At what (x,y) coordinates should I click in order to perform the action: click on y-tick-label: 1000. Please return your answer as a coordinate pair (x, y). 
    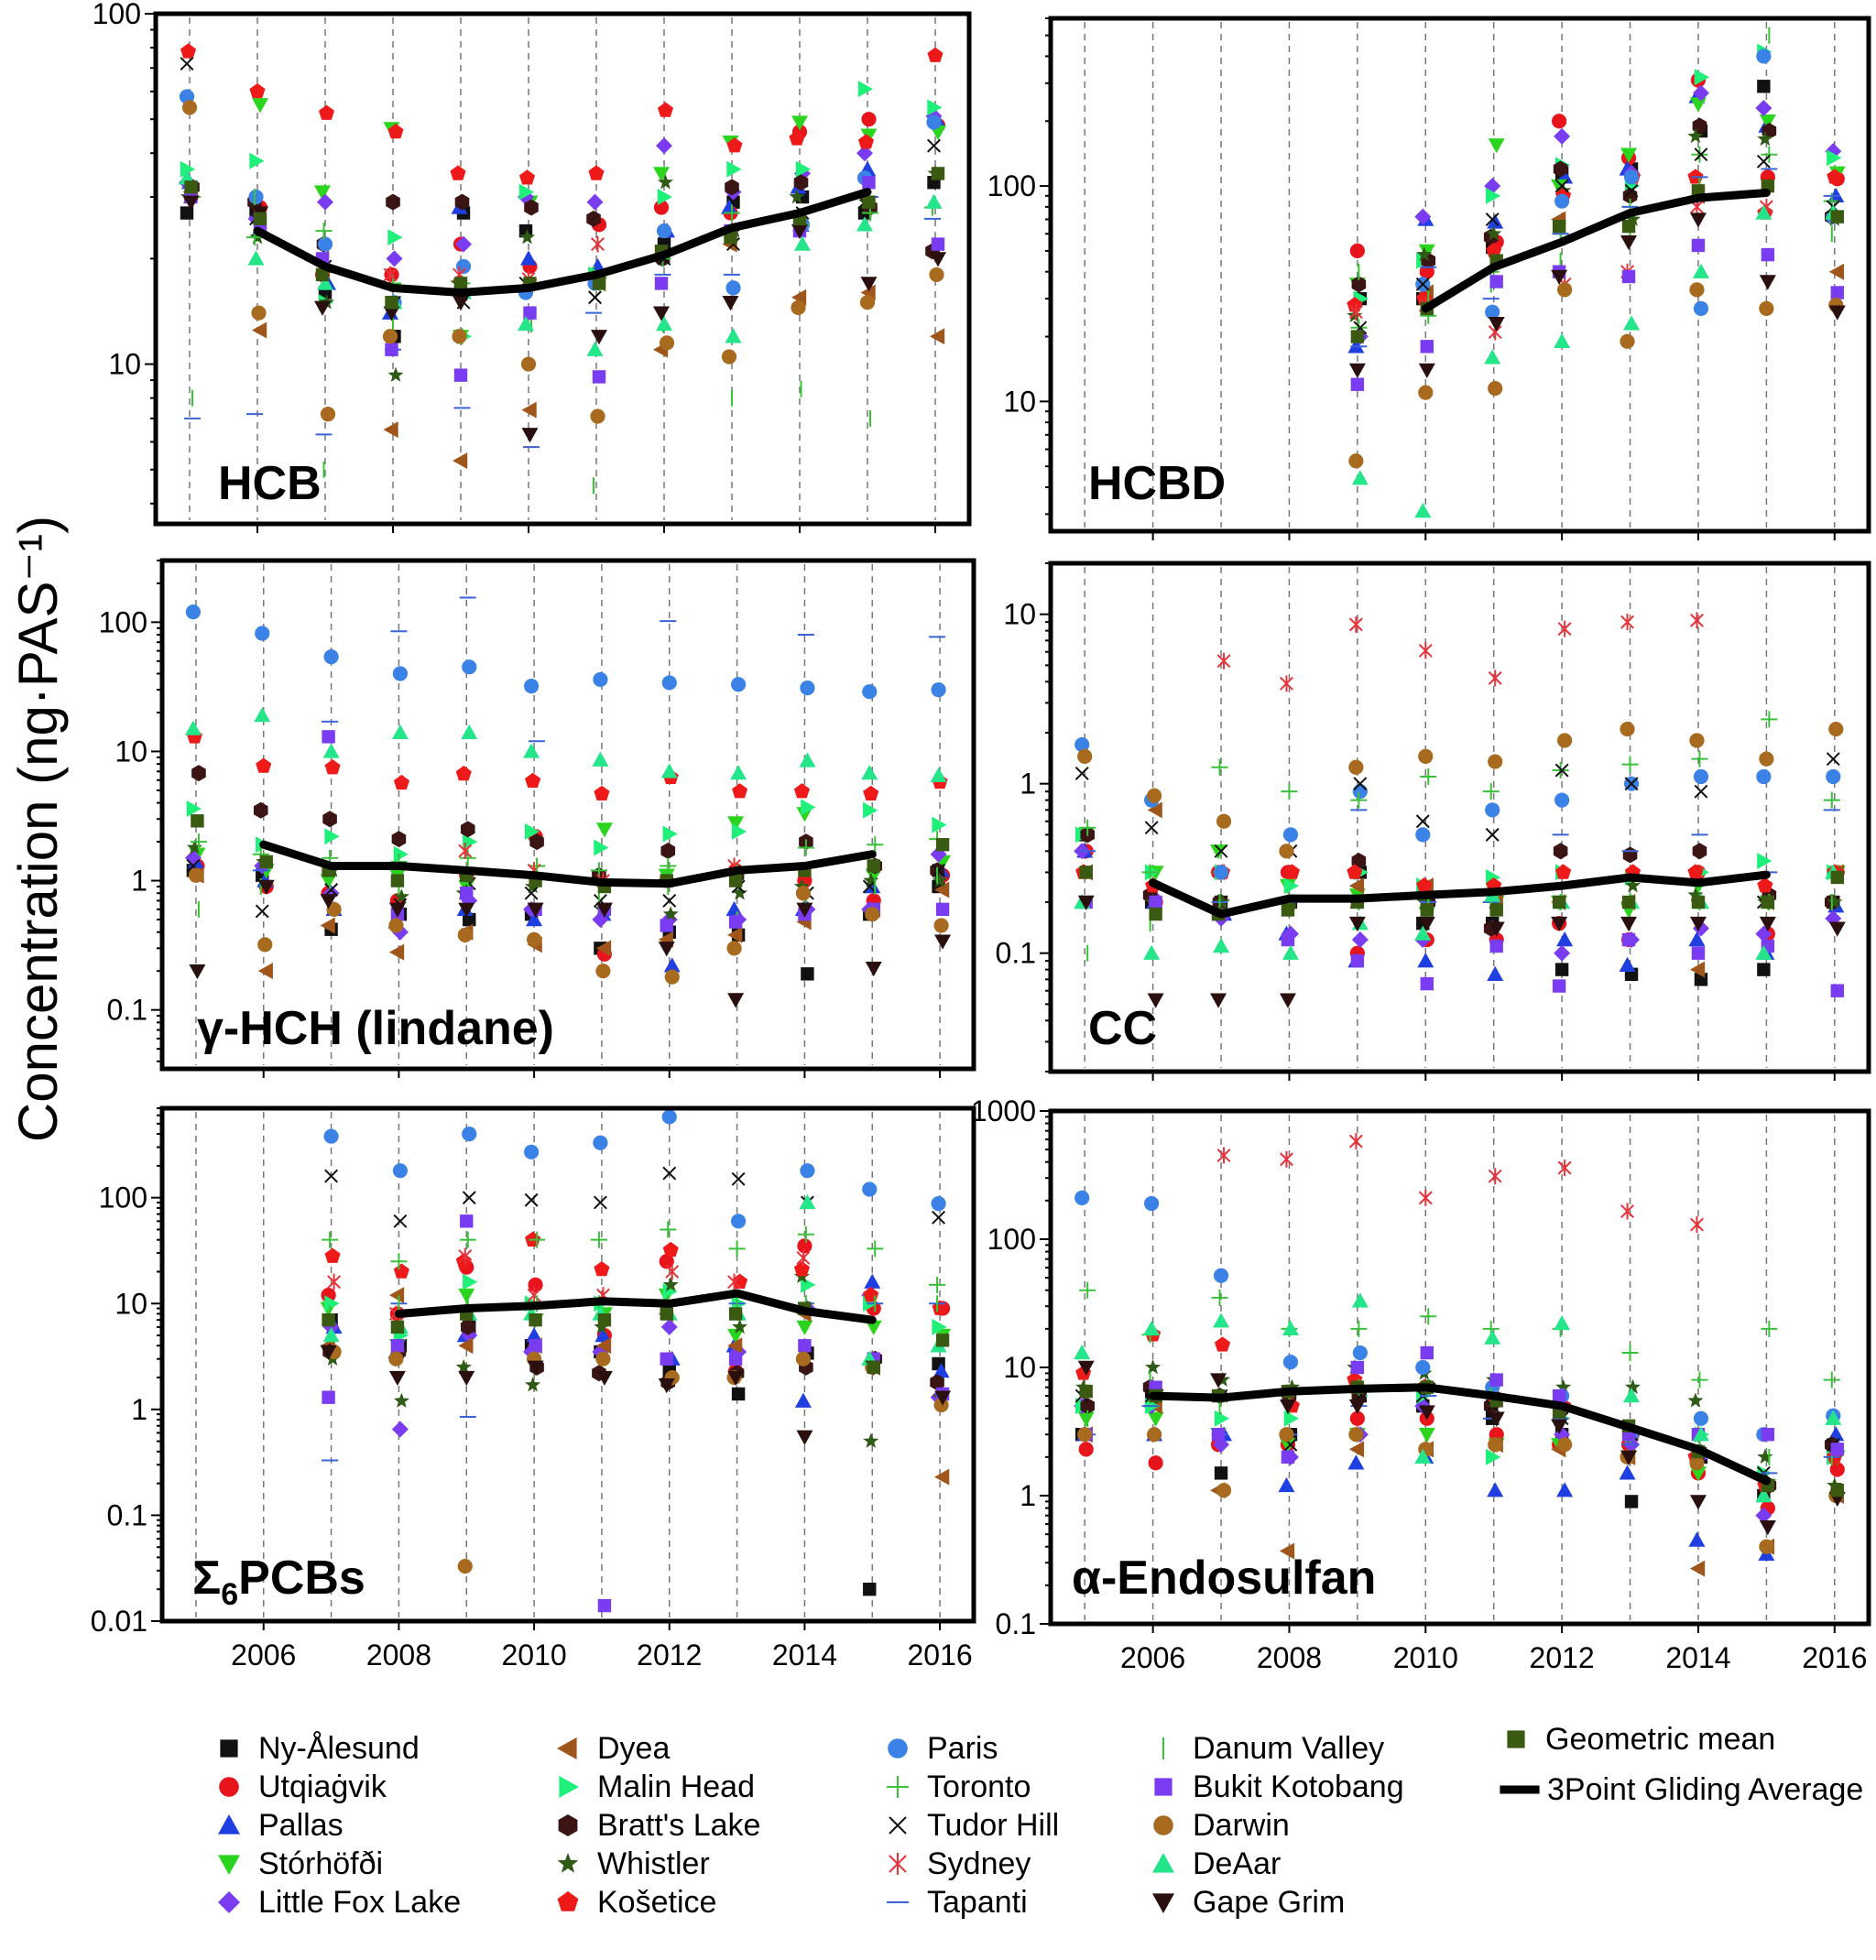
    Looking at the image, I should click on (1004, 1110).